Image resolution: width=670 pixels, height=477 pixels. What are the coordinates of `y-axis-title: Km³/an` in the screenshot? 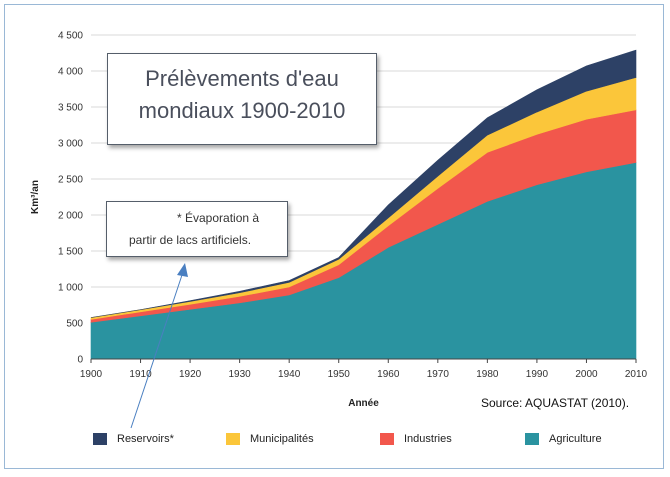 It's located at (35, 197).